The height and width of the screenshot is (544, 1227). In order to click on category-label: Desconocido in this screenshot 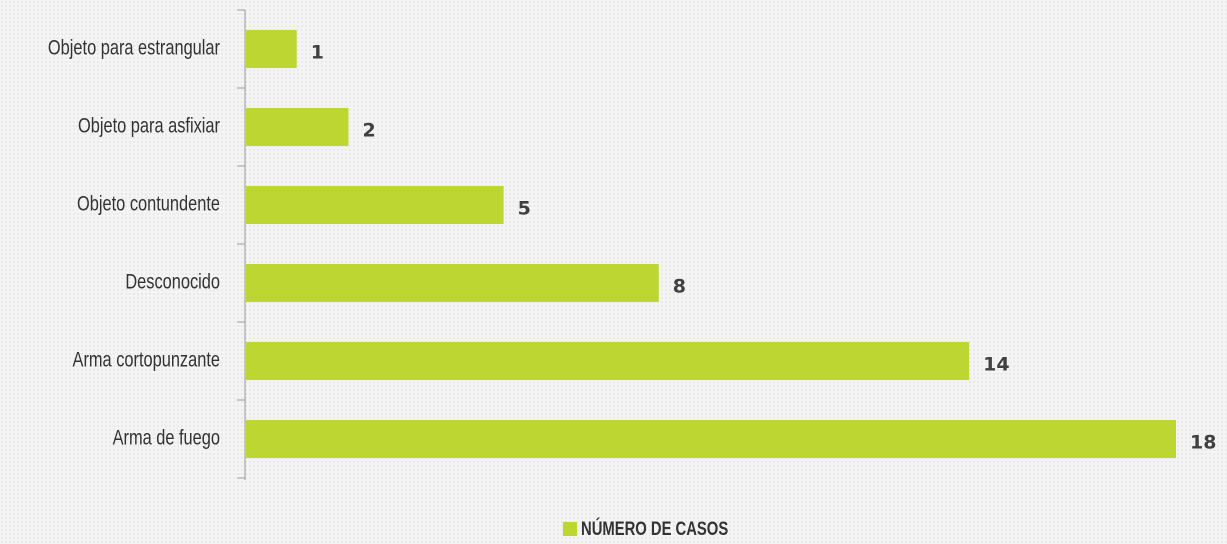, I will do `click(172, 281)`.